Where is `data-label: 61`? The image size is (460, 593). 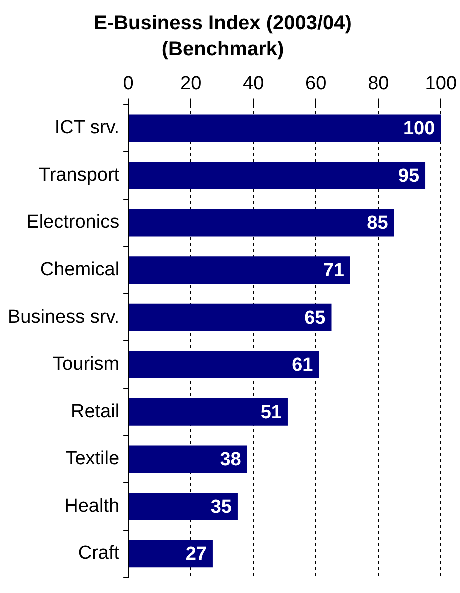 data-label: 61 is located at coordinates (303, 365).